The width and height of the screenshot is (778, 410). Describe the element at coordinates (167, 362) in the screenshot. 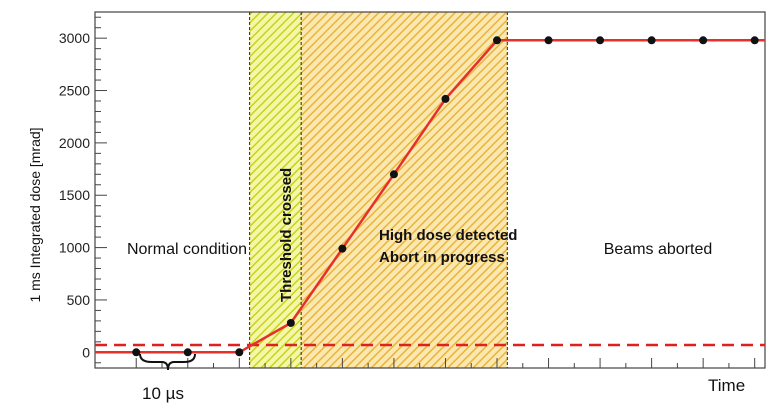

I see `time-step-brace` at that location.